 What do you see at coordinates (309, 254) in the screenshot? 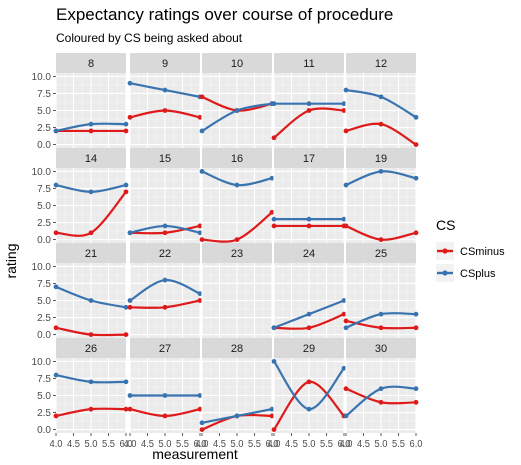
I see `facet-strip-label: 24` at bounding box center [309, 254].